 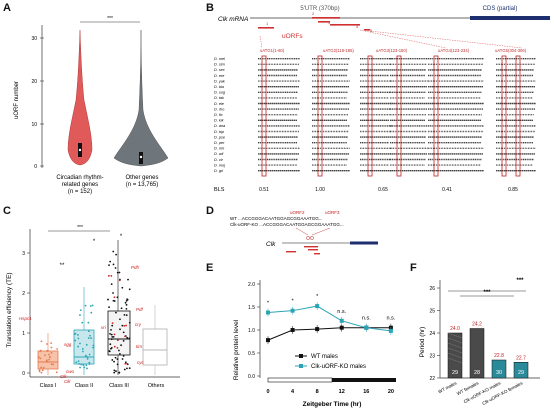 I want to click on c-gene-8: tim, so click(x=139, y=346).